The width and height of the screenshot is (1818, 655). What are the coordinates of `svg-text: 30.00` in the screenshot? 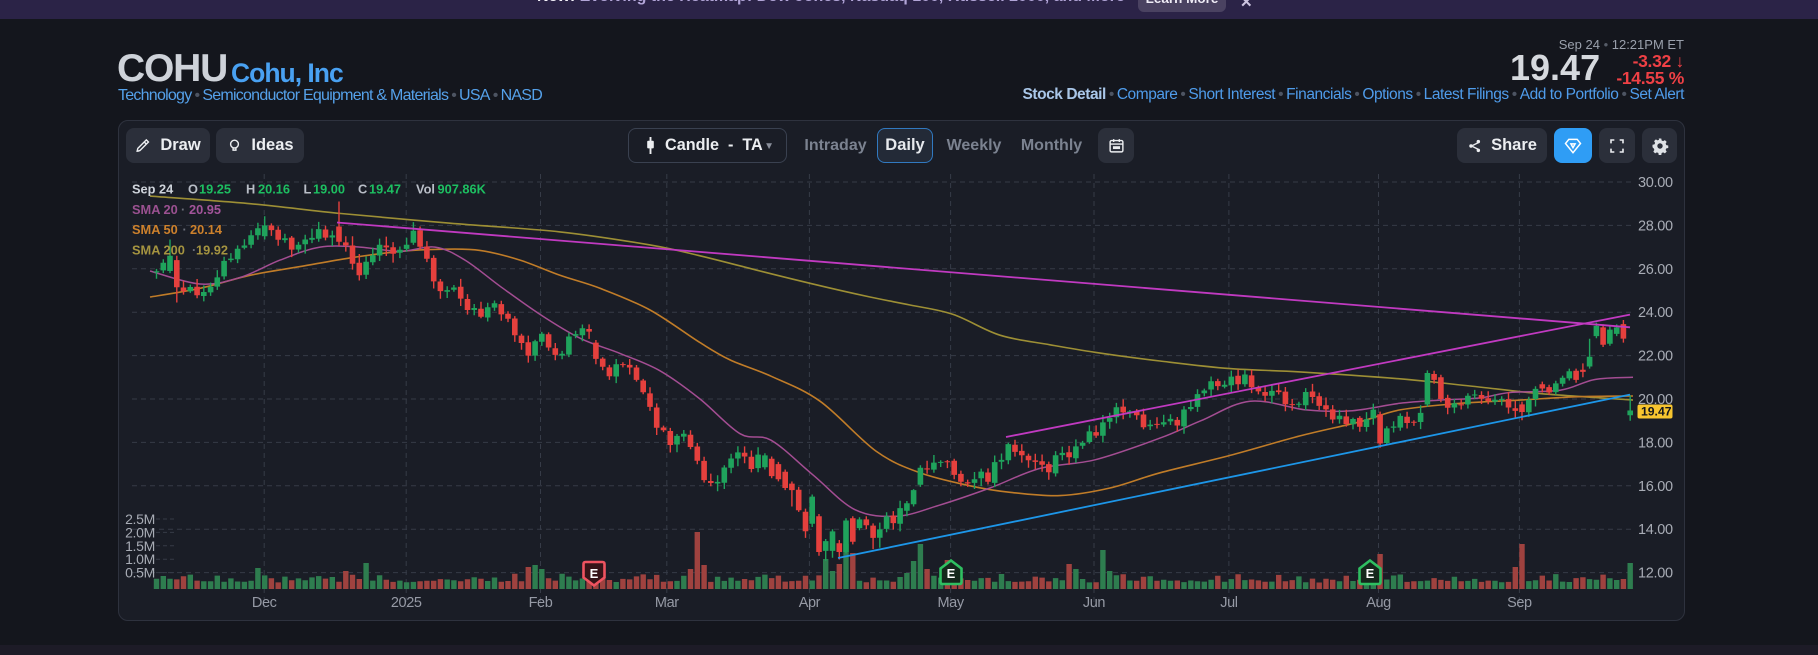 It's located at (1655, 183).